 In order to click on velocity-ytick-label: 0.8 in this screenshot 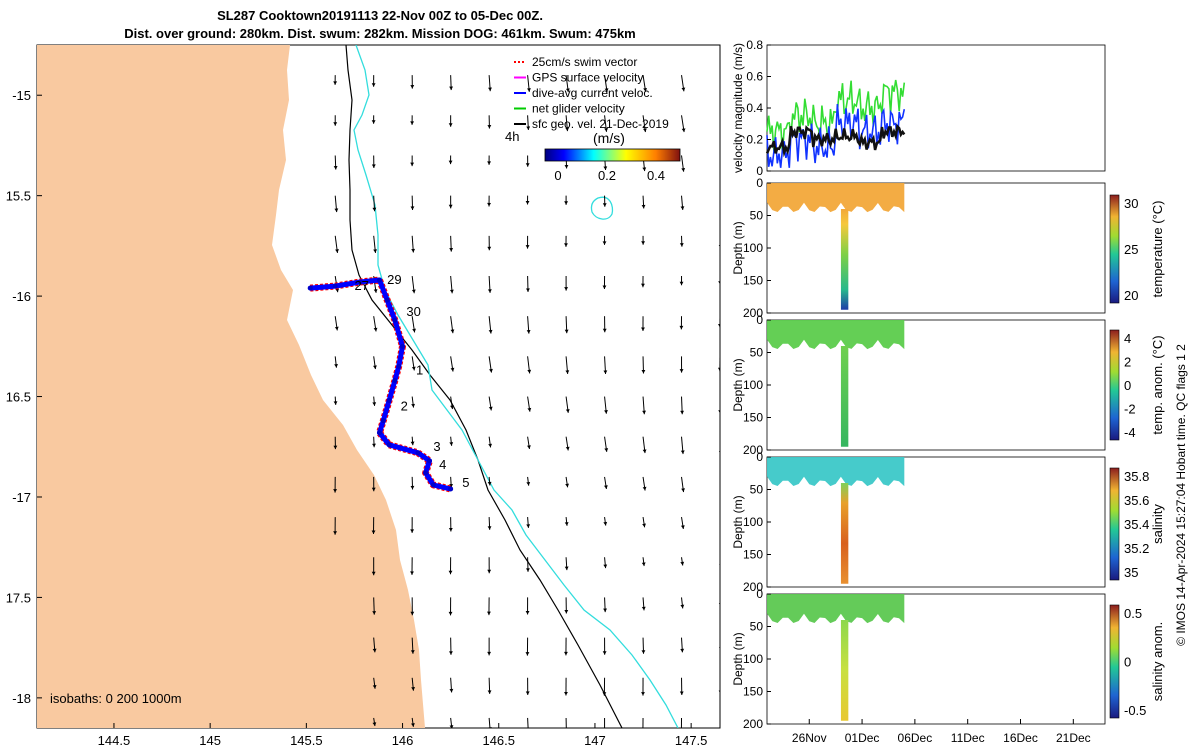, I will do `click(754, 45)`.